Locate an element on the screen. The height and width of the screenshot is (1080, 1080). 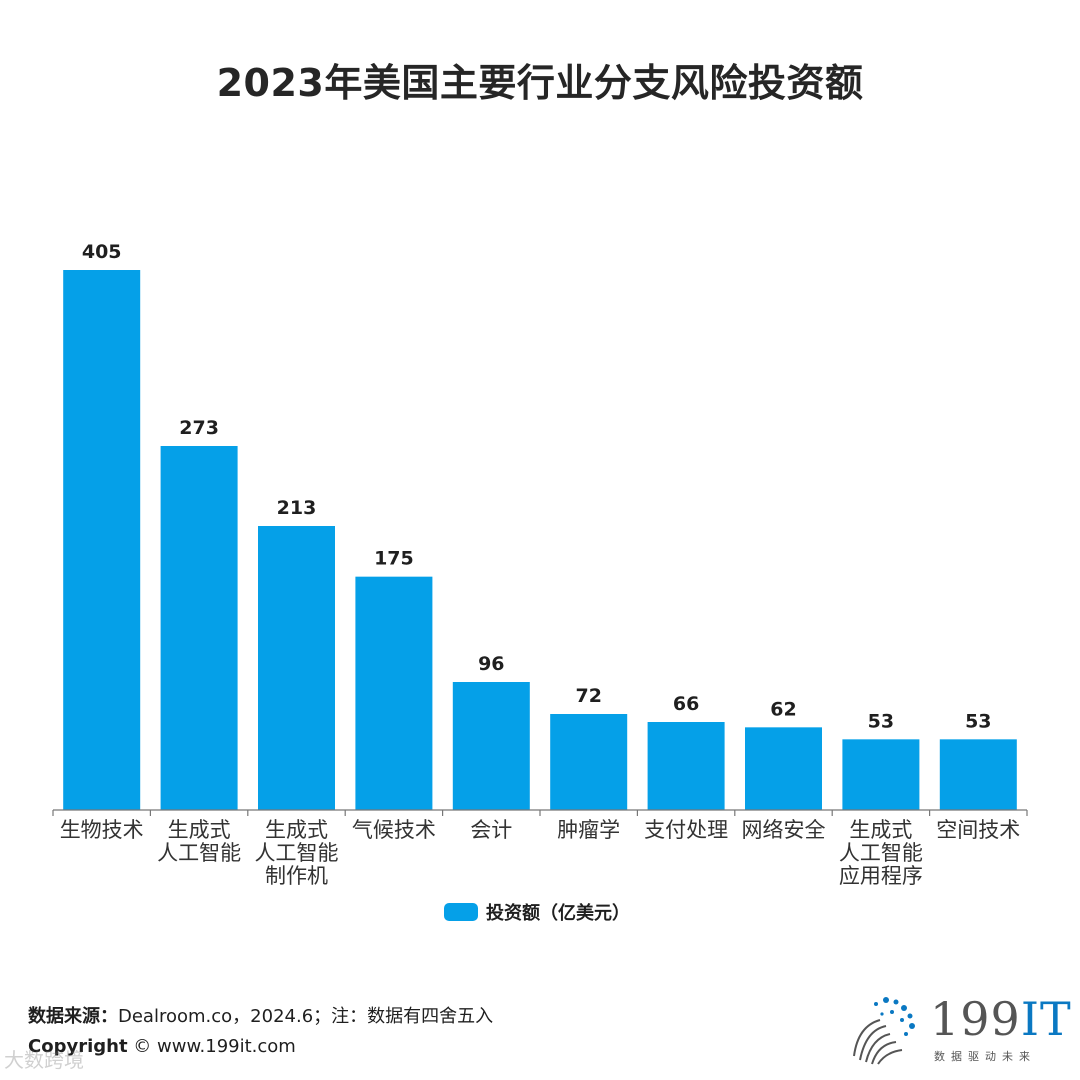
category-label: 气候技术 is located at coordinates (394, 830).